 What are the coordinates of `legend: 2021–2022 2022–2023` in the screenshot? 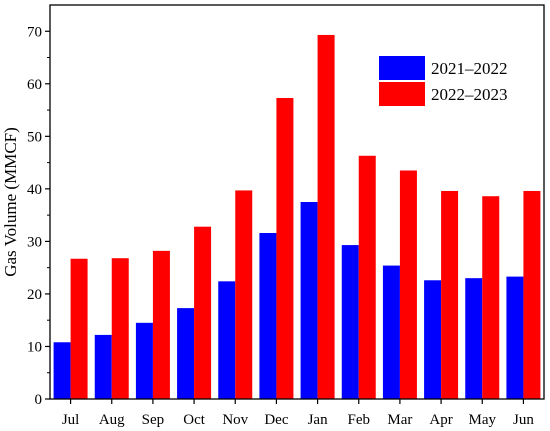 It's located at (443, 81).